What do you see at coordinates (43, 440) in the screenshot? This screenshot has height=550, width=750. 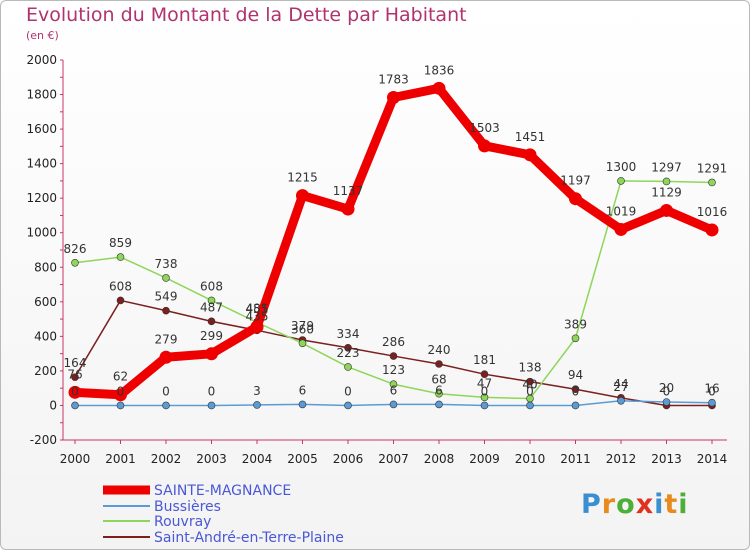 I see `y-tick-label: -200` at bounding box center [43, 440].